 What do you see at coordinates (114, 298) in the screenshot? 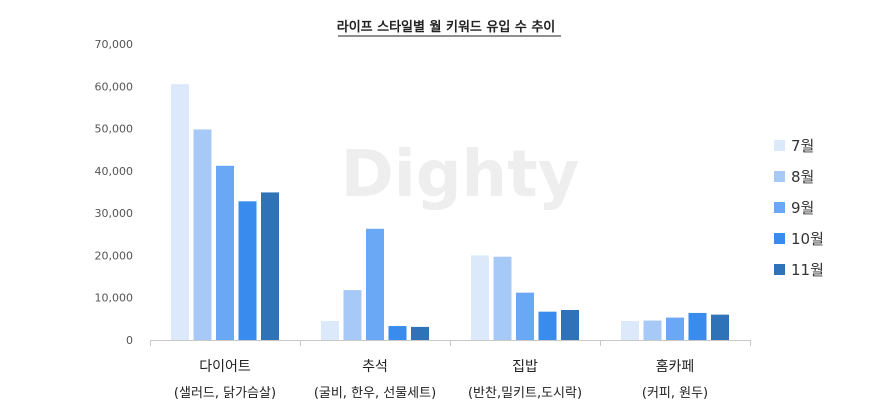
I see `y-tick-label: 10,000` at bounding box center [114, 298].